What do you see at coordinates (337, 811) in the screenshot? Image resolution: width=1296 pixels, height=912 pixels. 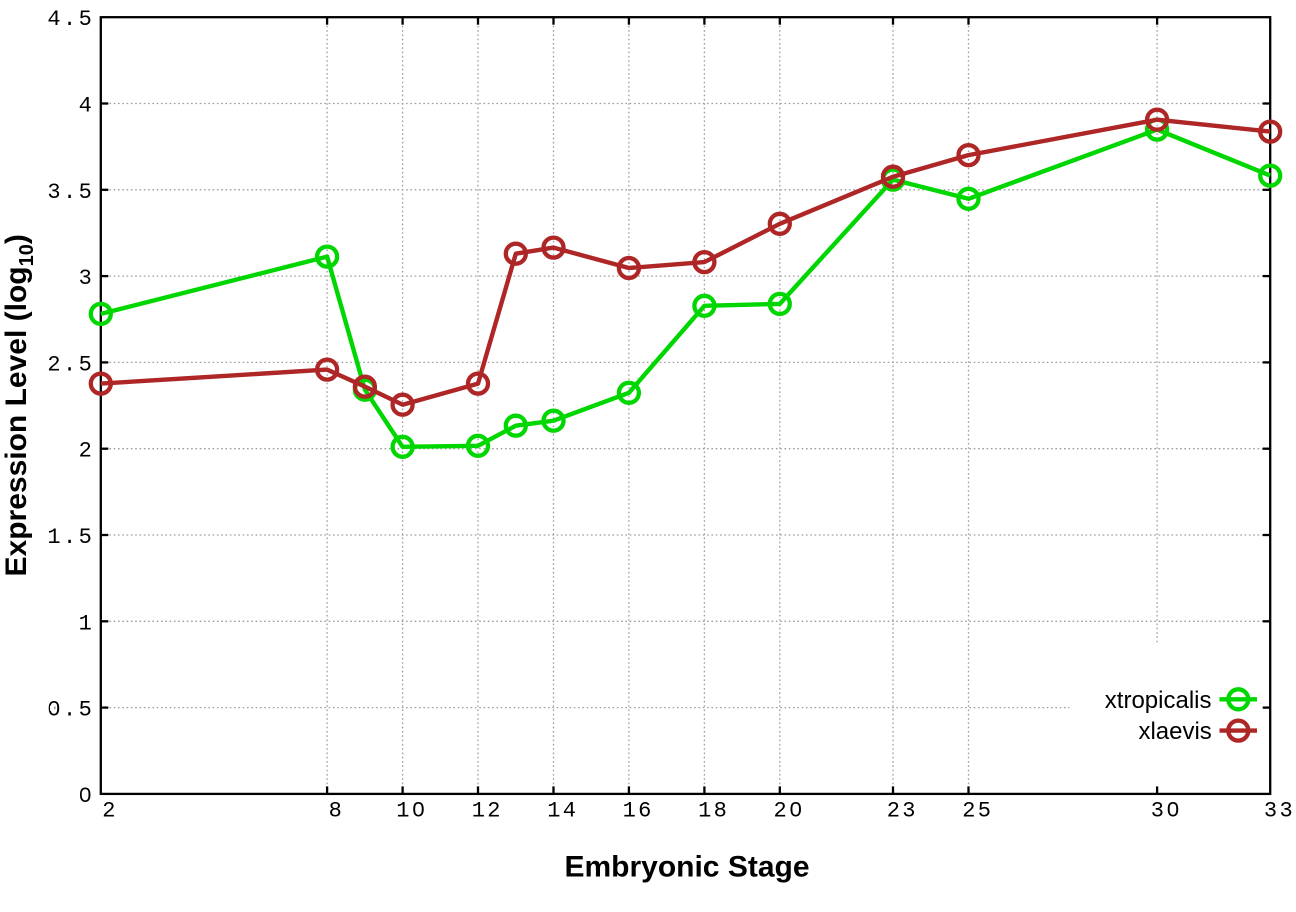 I see `svg-text: 8` at bounding box center [337, 811].